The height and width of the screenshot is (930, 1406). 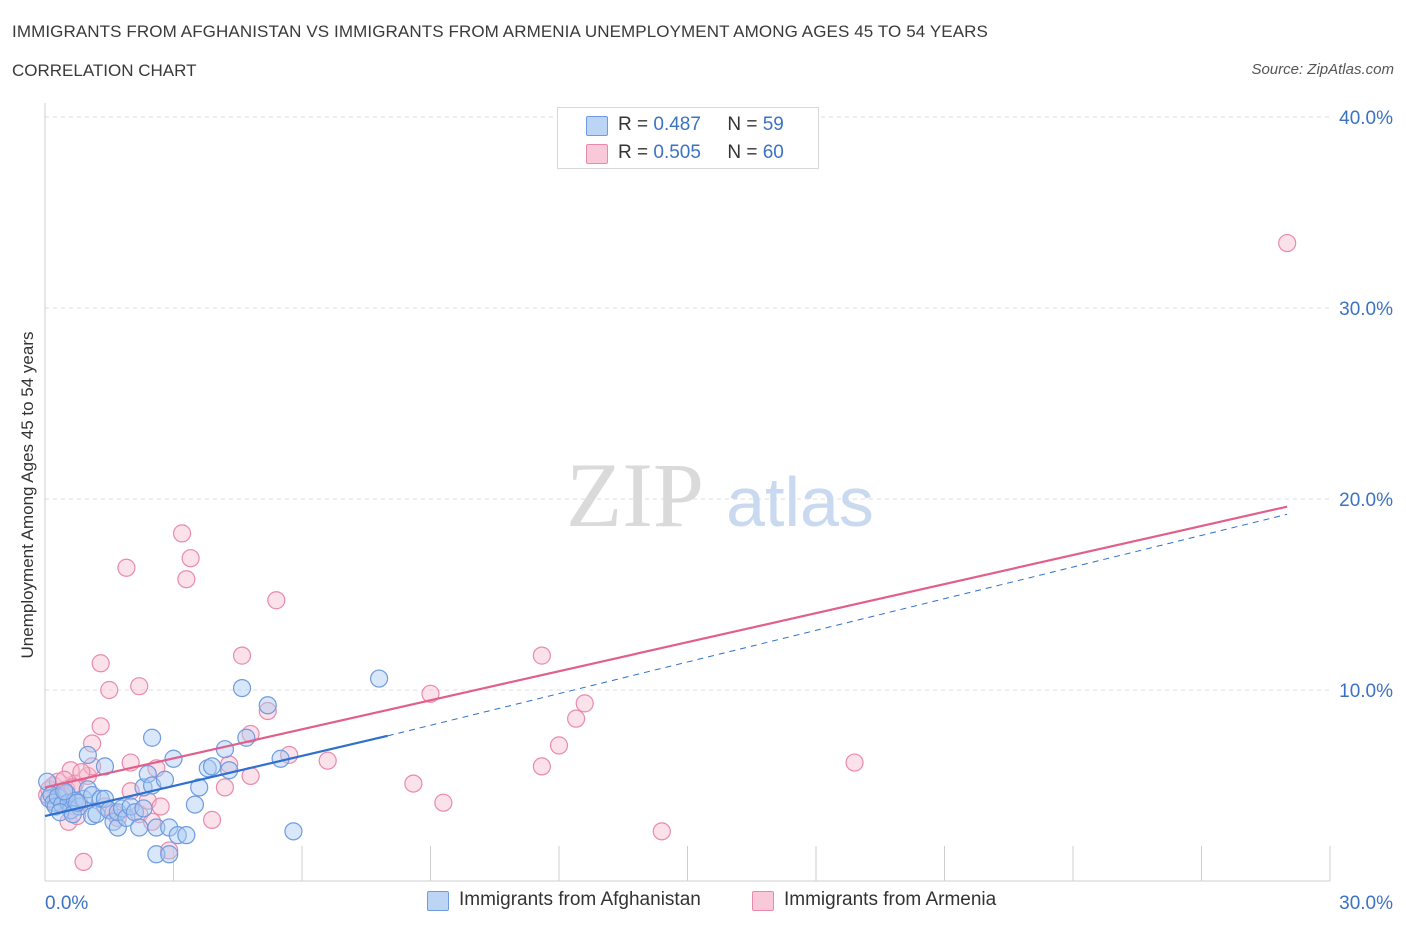 I want to click on watermark-zip: ZIP, so click(x=635, y=495).